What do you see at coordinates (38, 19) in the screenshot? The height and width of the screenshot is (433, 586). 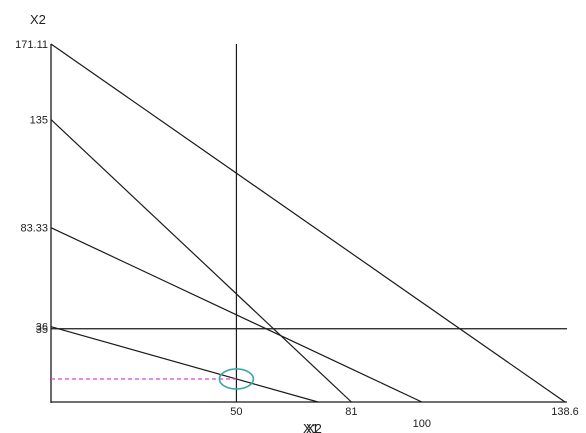 I see `y-axis-title: X2` at bounding box center [38, 19].